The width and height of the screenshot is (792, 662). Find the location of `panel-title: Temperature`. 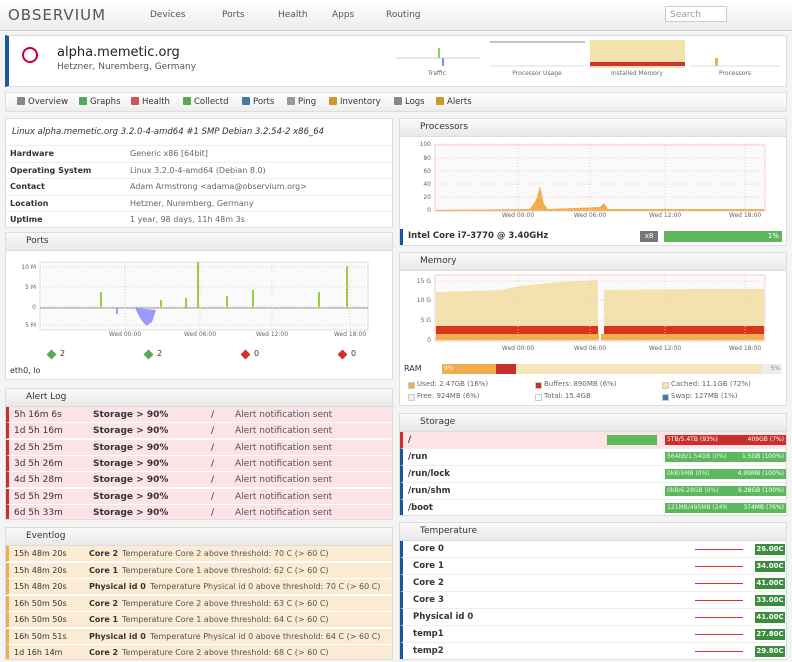

panel-title: Temperature is located at coordinates (593, 532).